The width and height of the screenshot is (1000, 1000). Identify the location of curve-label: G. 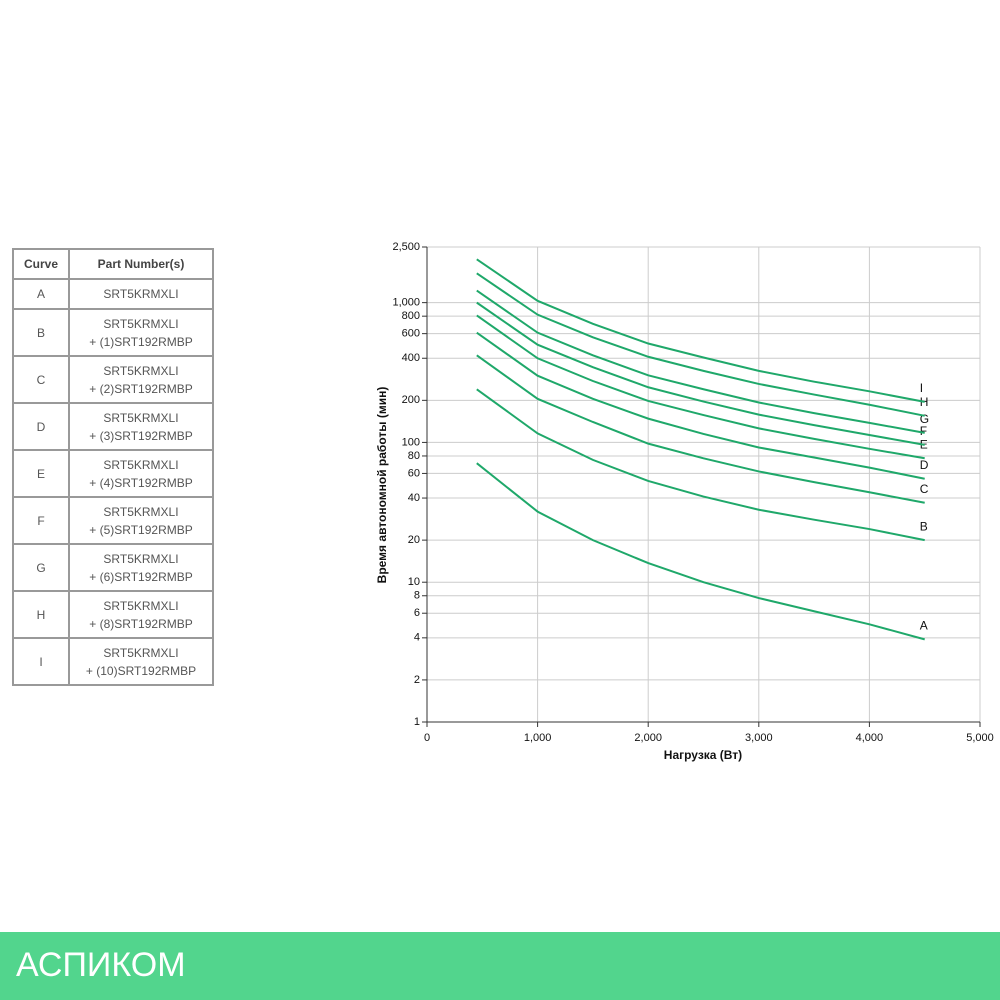
(924, 419).